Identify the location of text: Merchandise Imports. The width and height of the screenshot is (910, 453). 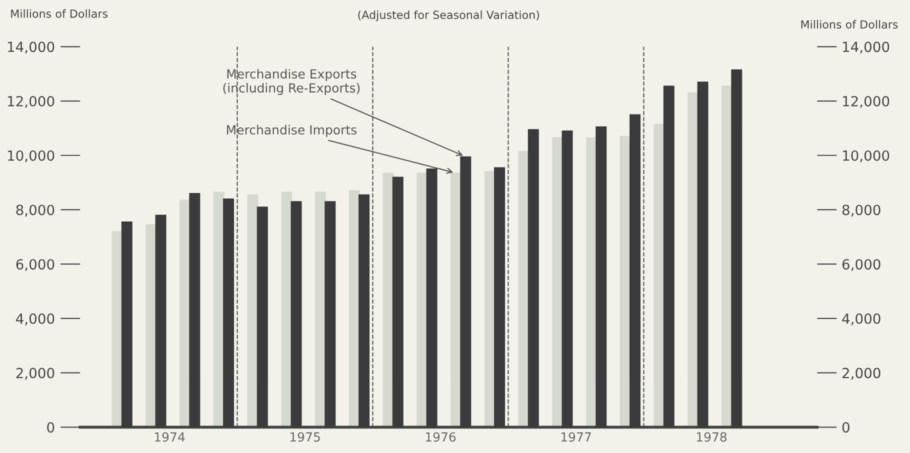
(291, 130).